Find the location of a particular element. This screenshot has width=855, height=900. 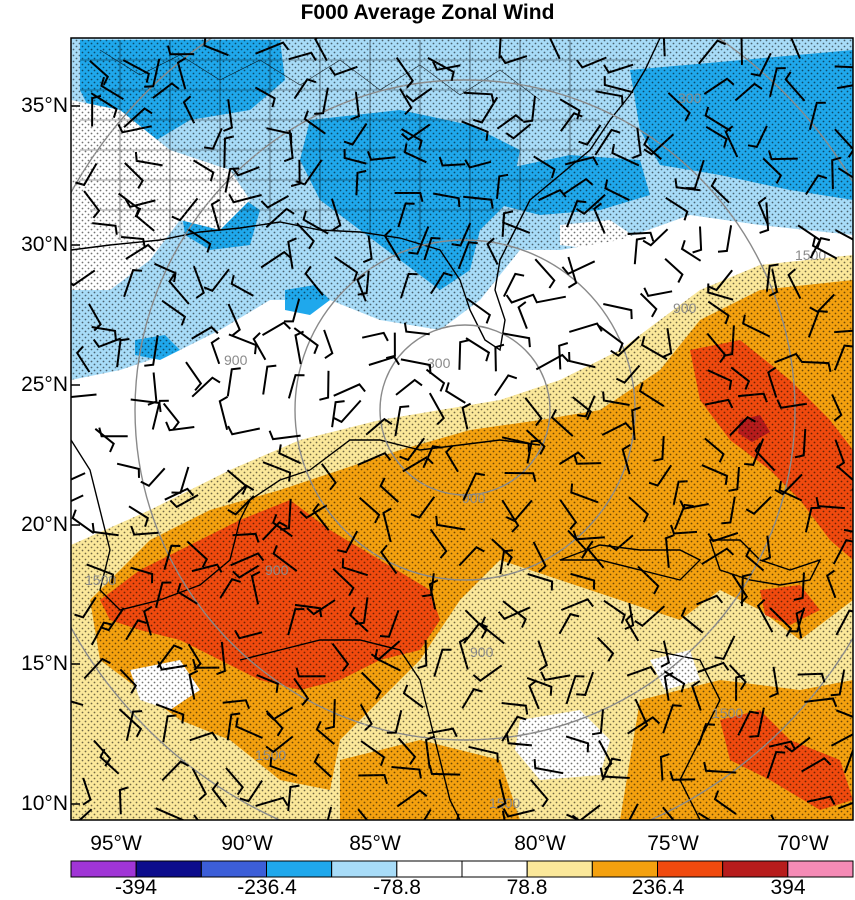

colorbar-swatch is located at coordinates (624, 869).